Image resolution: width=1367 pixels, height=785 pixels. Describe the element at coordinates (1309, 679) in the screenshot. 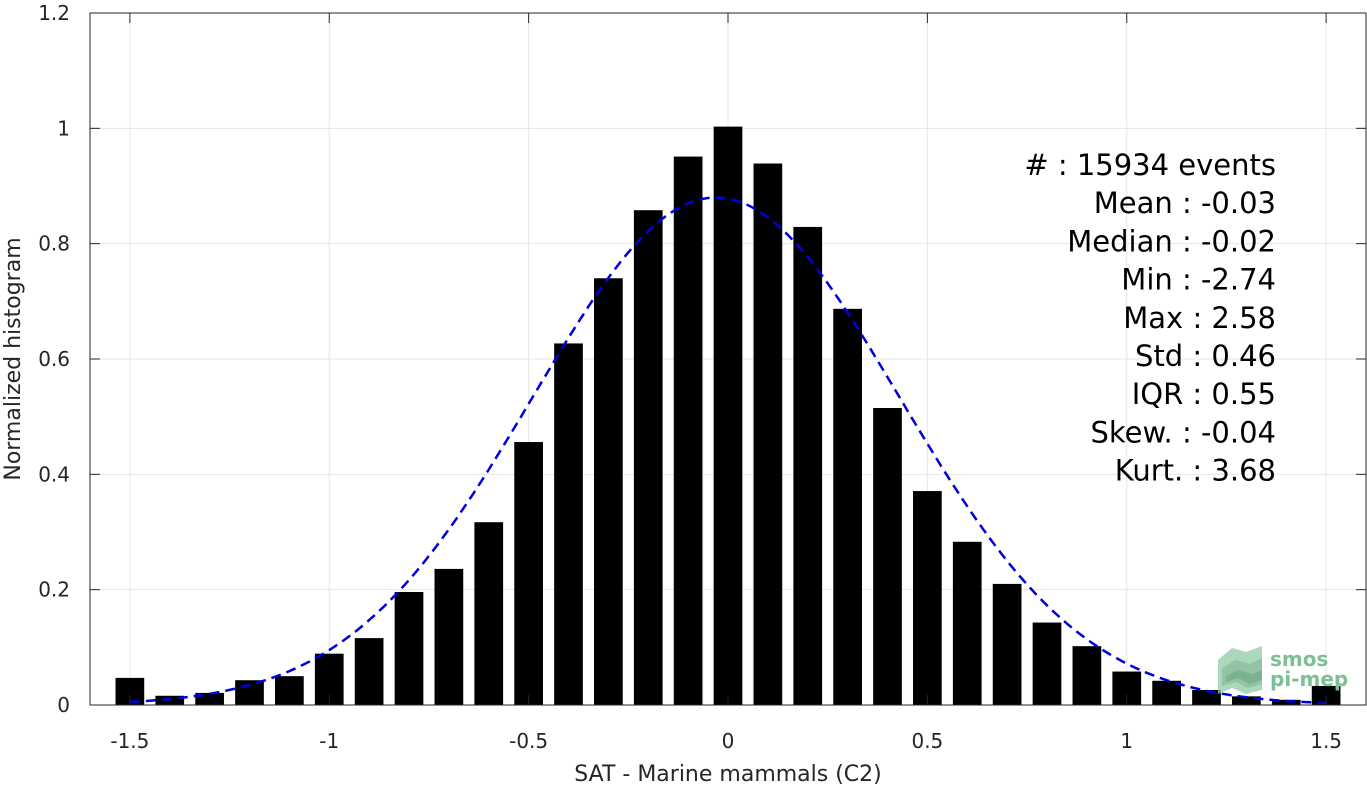

I see `logo-line-2: pi-mep` at that location.